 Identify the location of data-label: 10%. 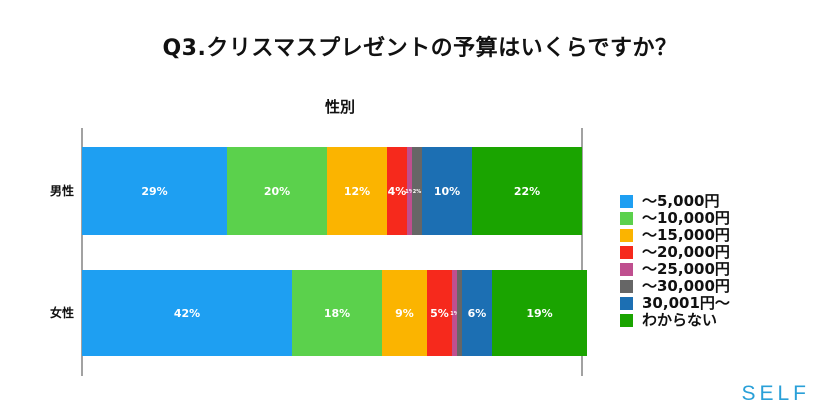
(447, 191).